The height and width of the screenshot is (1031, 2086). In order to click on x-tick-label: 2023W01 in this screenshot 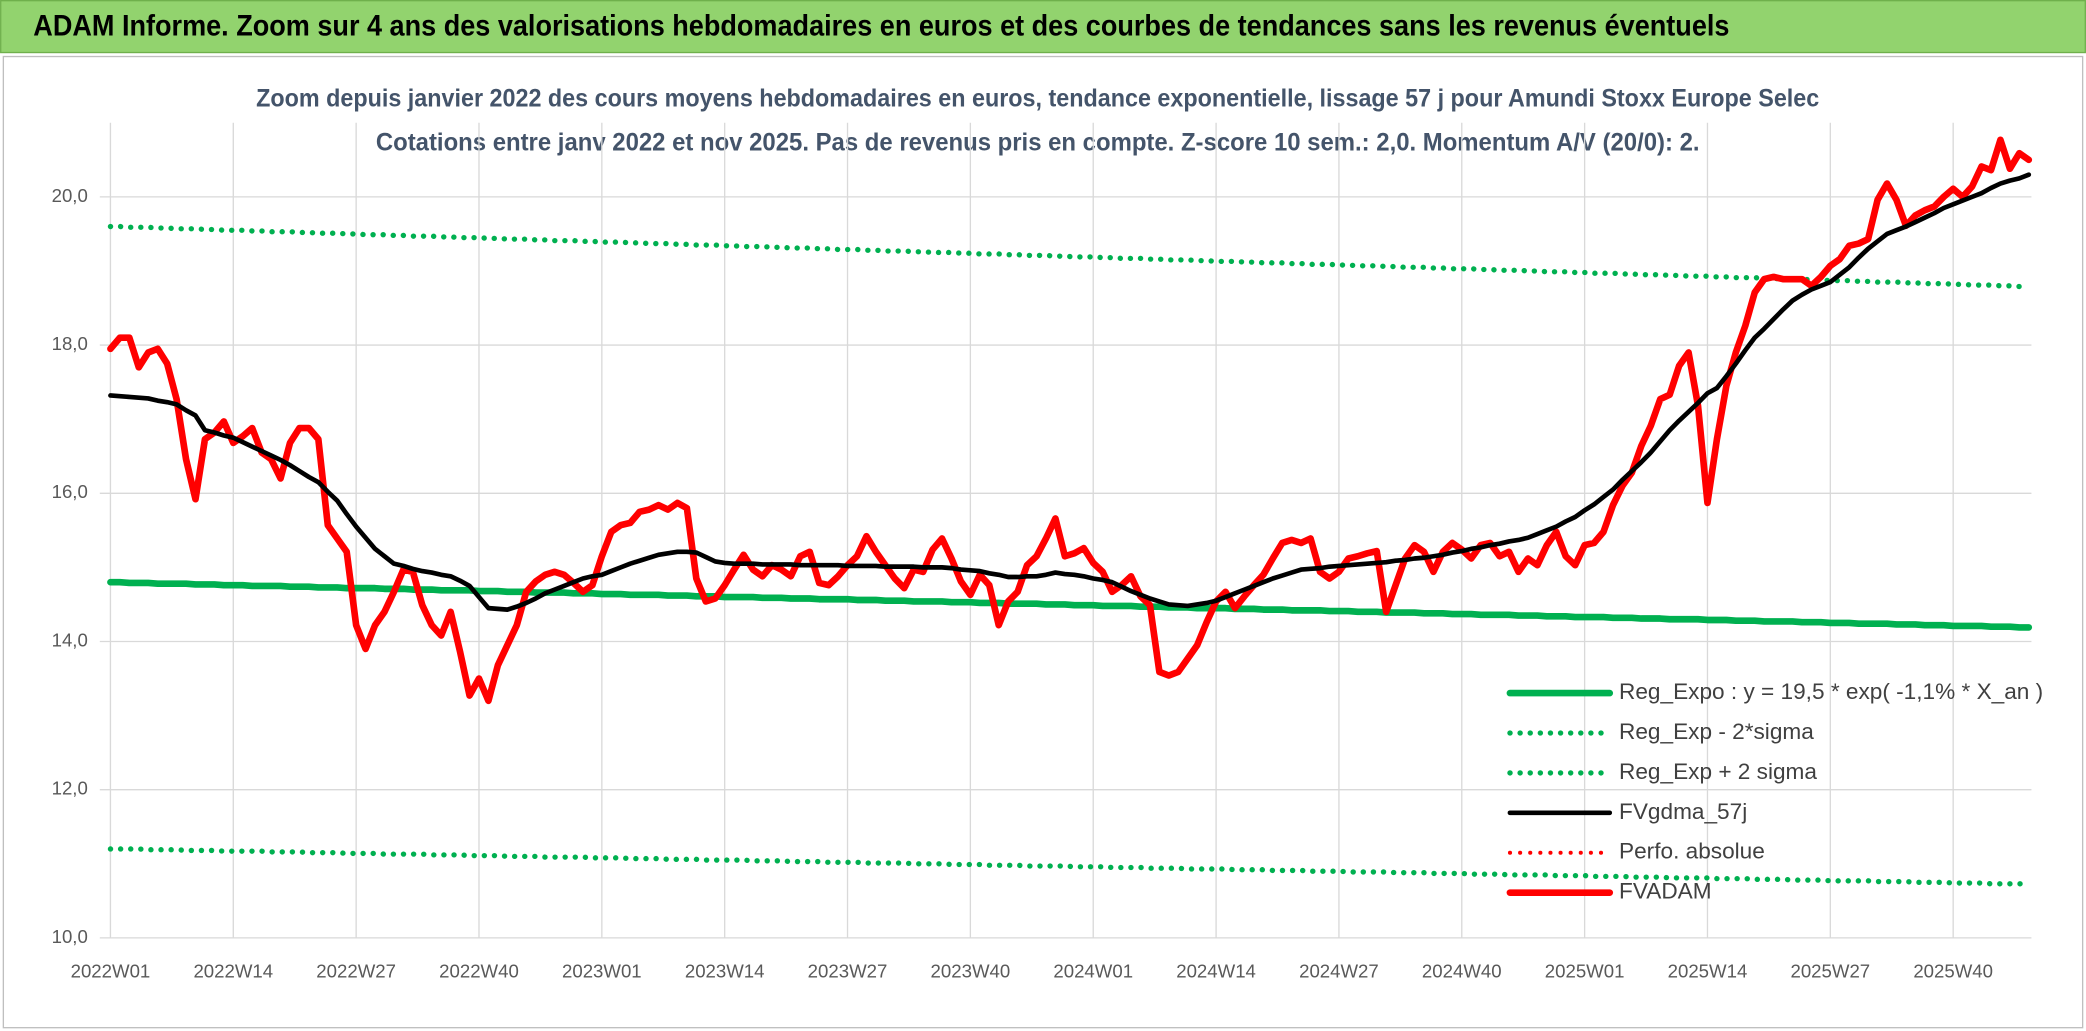, I will do `click(602, 970)`.